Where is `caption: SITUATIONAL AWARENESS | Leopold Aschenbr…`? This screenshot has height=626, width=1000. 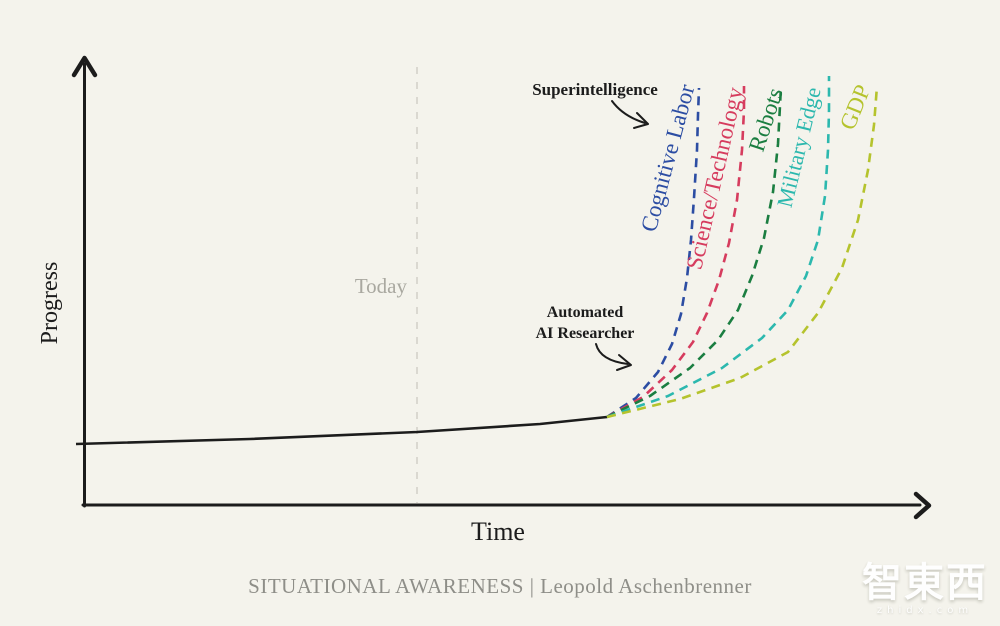 caption: SITUATIONAL AWARENESS | Leopold Aschenbr… is located at coordinates (500, 586).